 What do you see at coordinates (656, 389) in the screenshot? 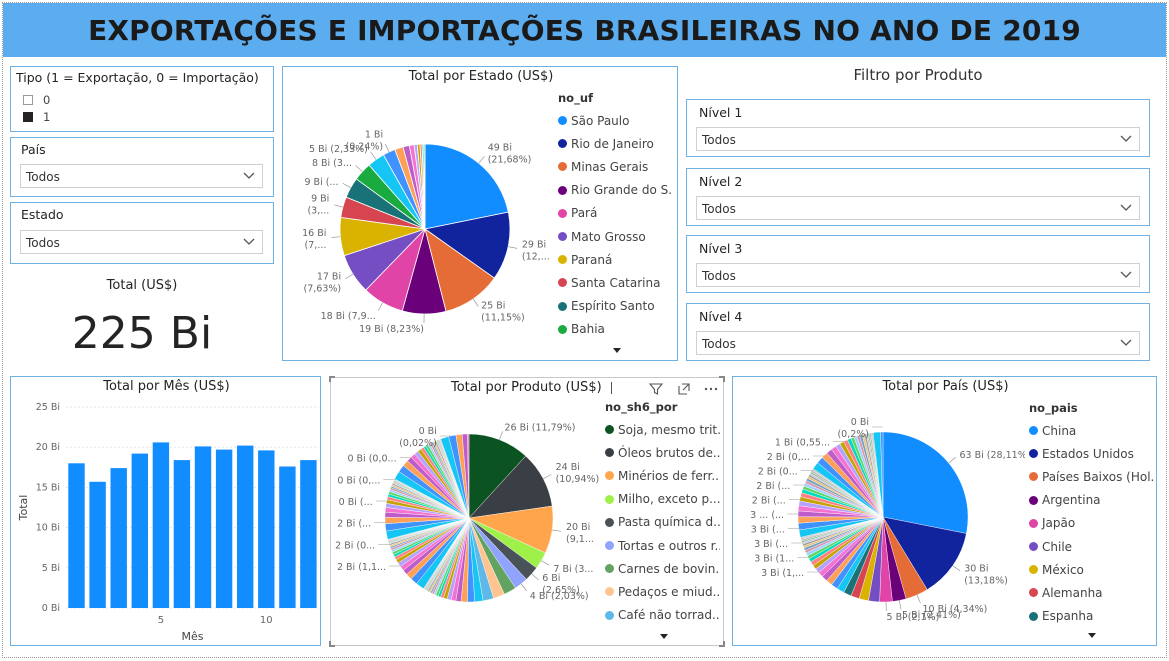
I see `filter-icon` at bounding box center [656, 389].